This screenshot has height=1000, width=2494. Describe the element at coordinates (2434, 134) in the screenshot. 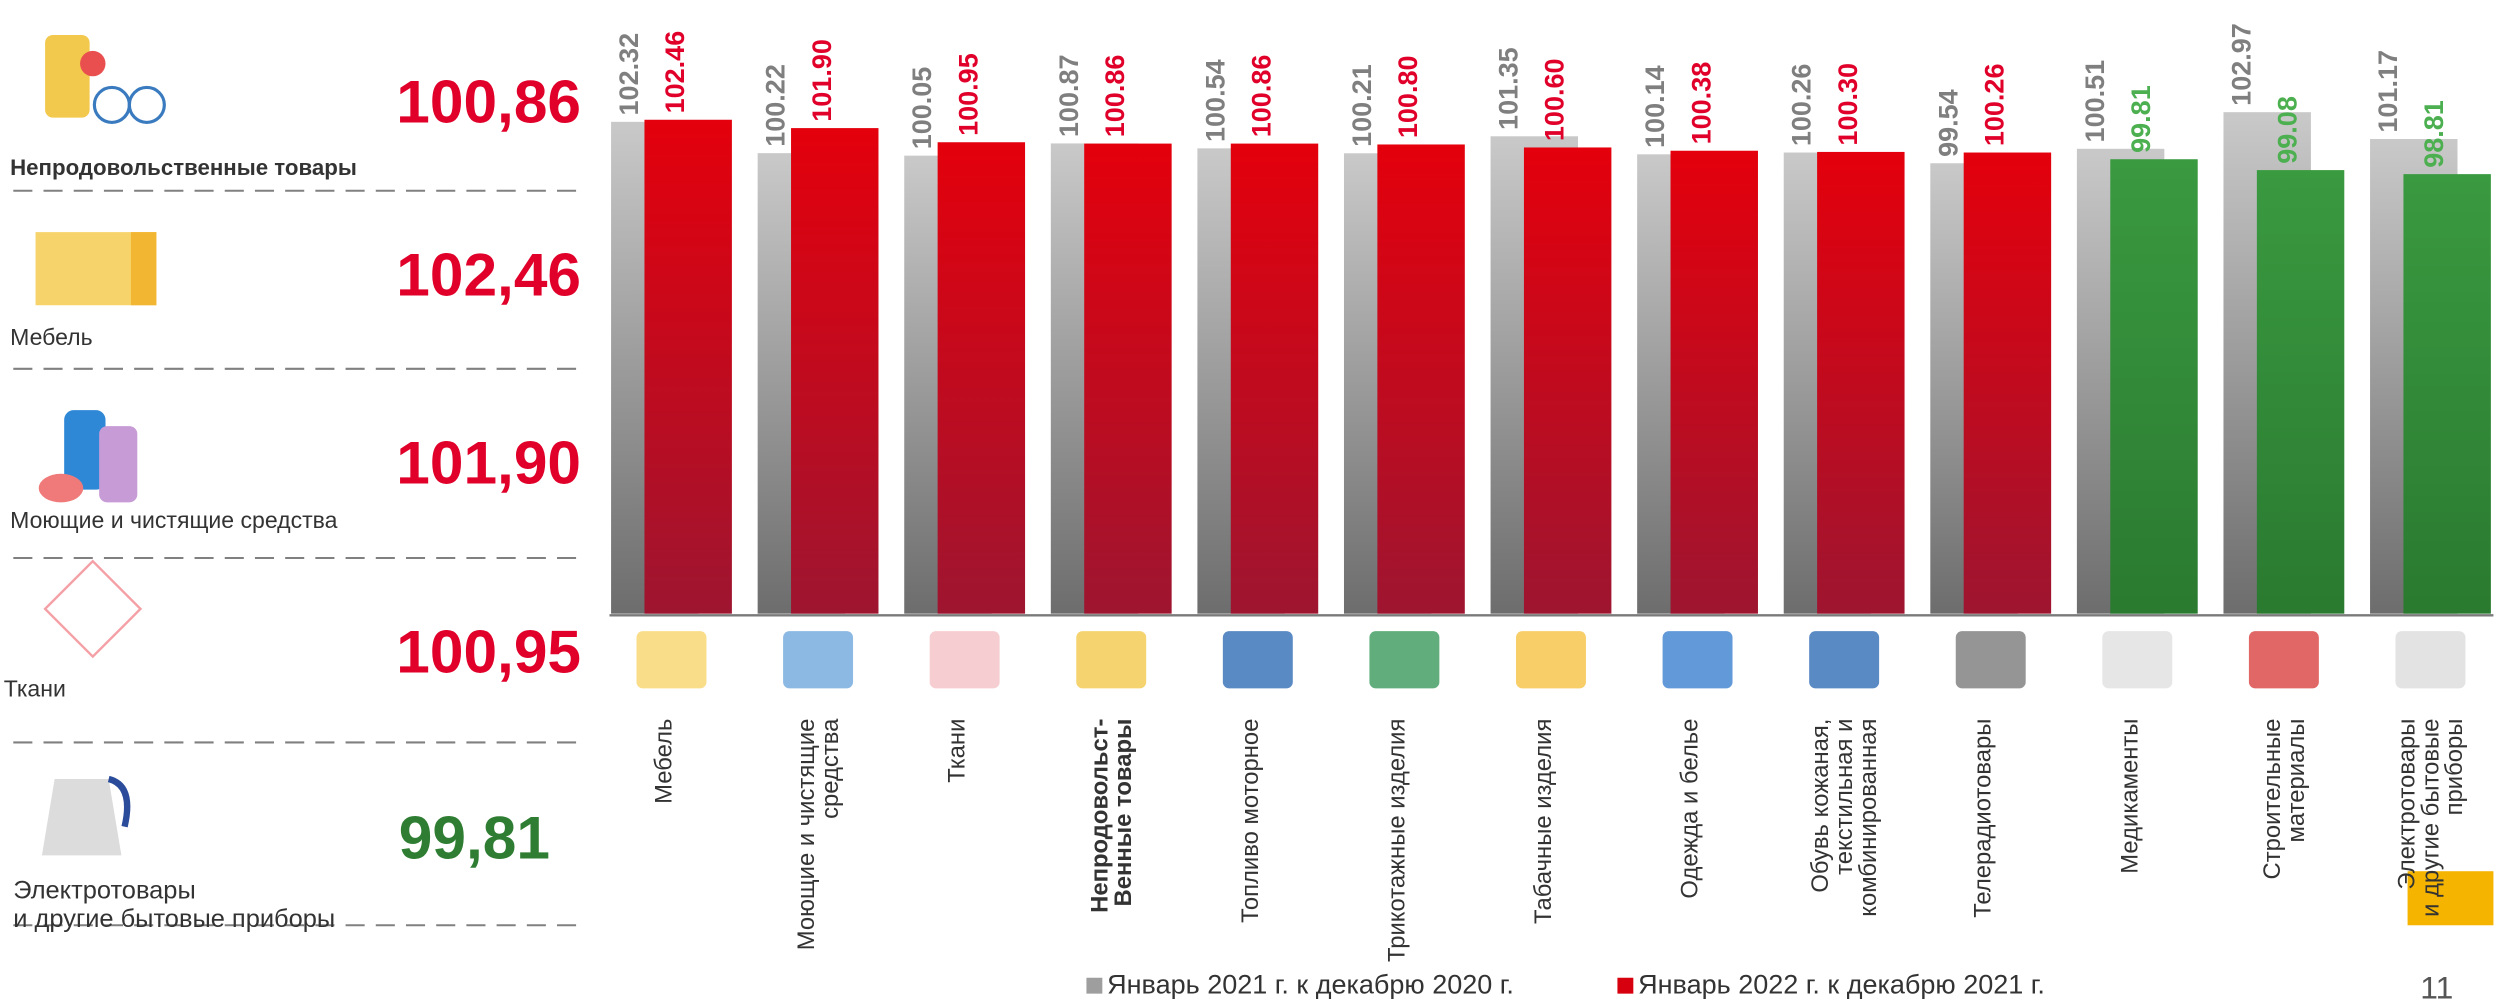

I see `value-label: 98.81` at that location.